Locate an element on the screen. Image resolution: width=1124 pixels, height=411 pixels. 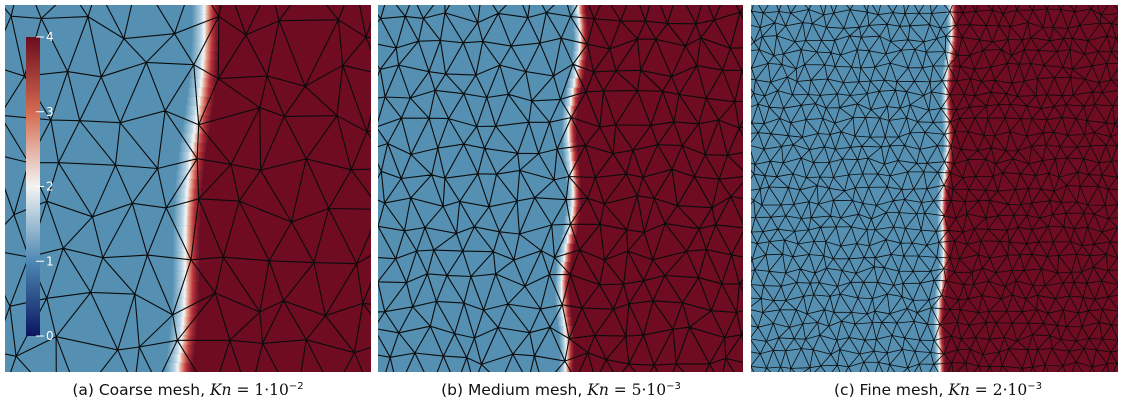
colorbar-tick-label: 1 is located at coordinates (50, 261).